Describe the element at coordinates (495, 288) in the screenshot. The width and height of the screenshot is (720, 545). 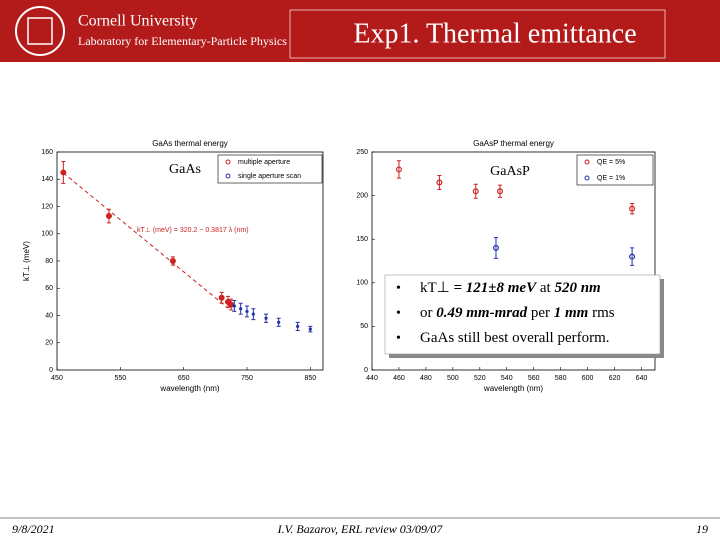
I see `bullet-text: = 121±8 meV` at that location.